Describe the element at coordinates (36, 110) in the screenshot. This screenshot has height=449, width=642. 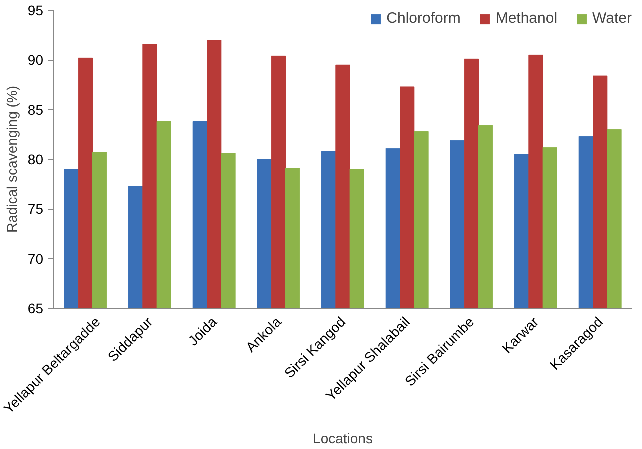
I see `y-tick-label: 85` at that location.